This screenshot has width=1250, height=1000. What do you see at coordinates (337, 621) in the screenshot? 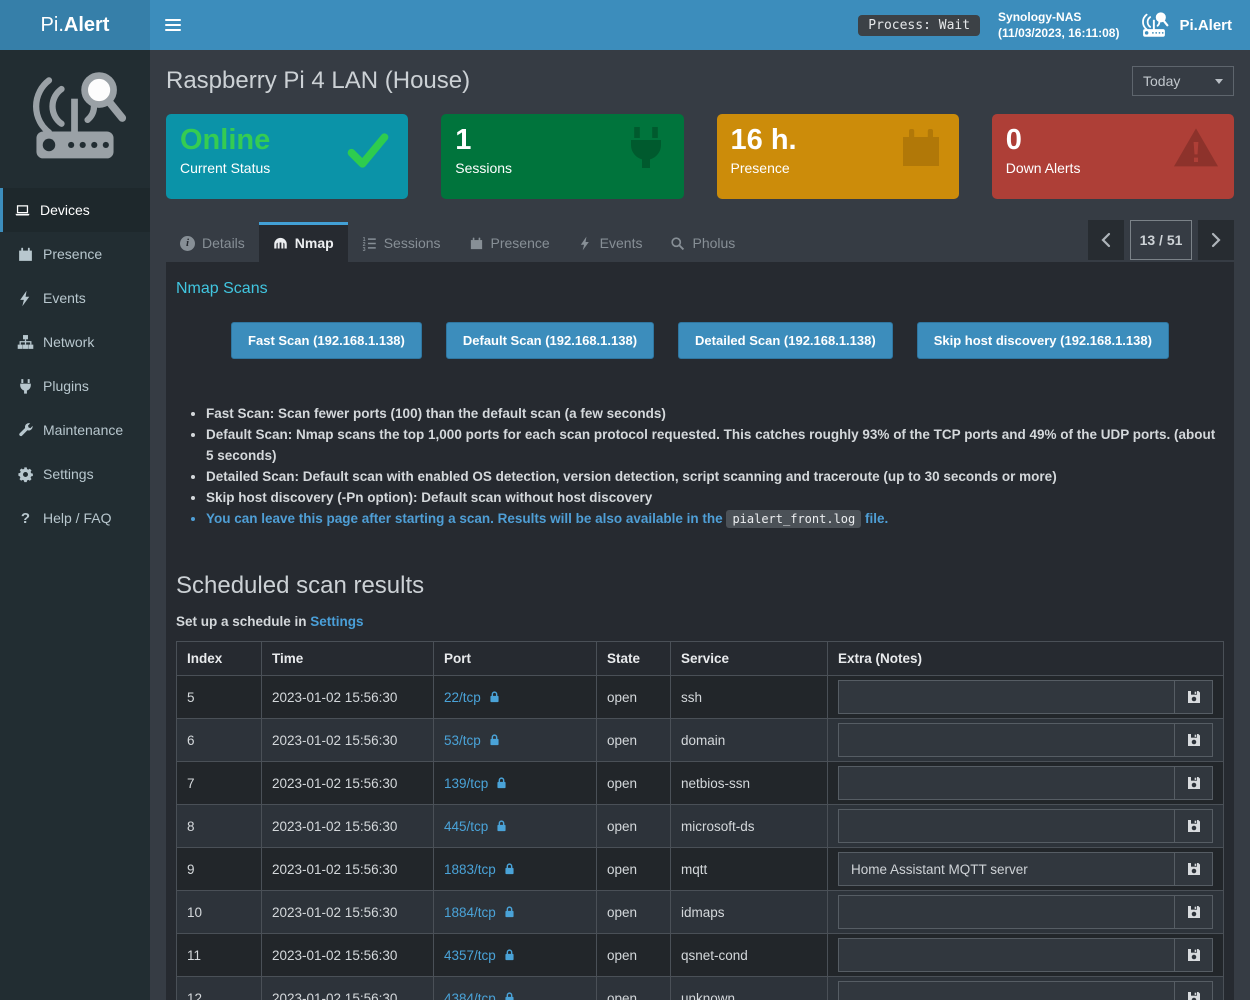
I see `settings-link: Settings` at bounding box center [337, 621].